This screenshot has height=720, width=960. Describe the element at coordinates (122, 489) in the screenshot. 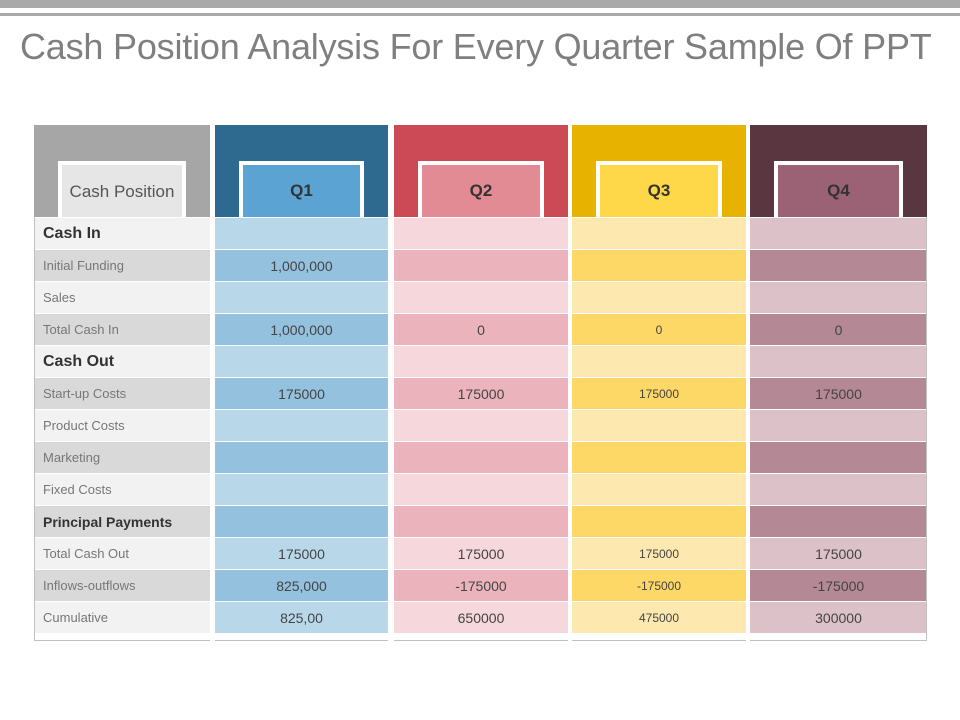

I see `row-label: Fixed Costs` at that location.